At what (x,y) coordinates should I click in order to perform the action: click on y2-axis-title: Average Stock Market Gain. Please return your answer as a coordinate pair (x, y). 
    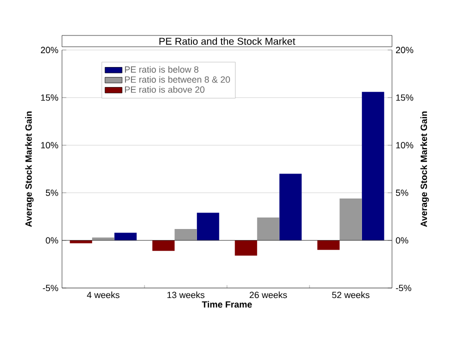
    Looking at the image, I should click on (424, 169).